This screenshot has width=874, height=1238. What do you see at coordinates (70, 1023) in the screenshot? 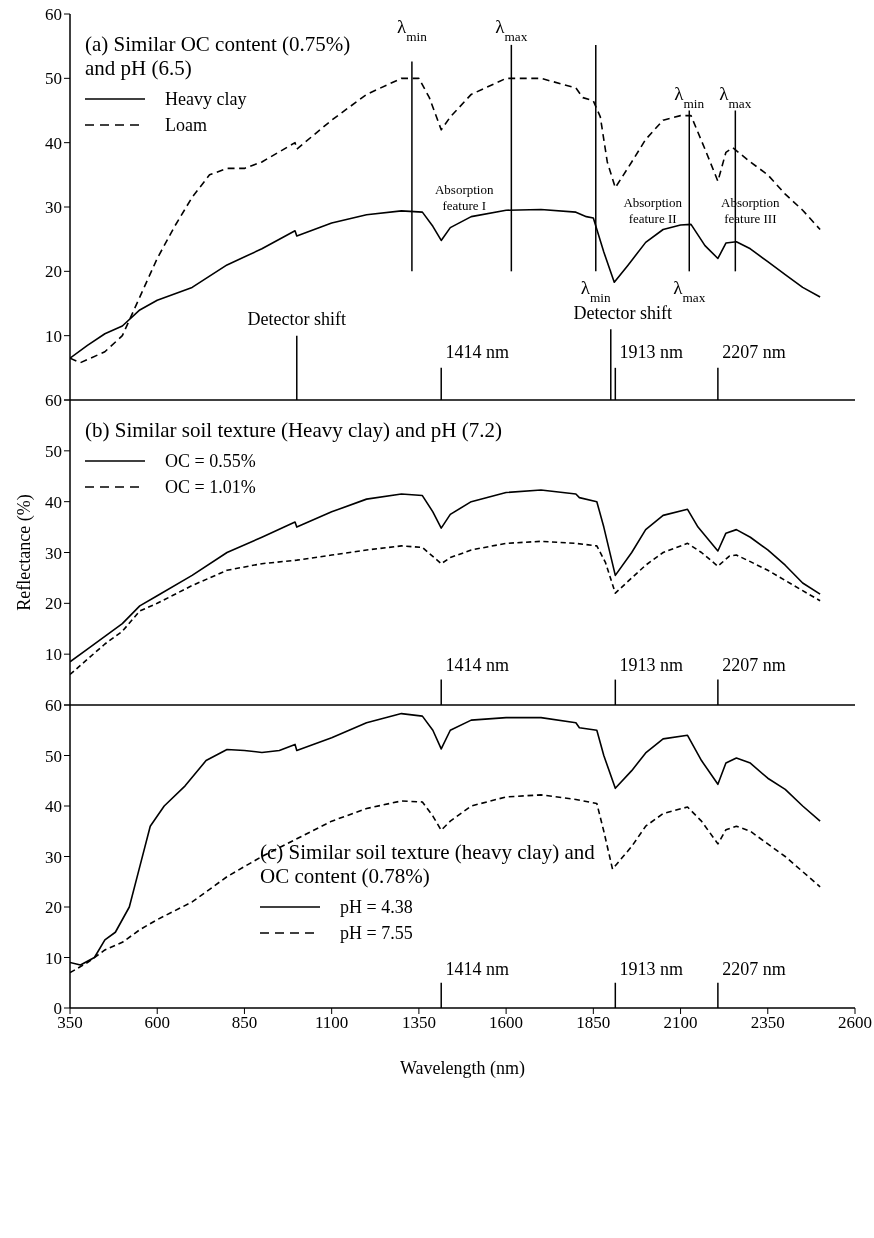
I see `x-tick-label: 350` at bounding box center [70, 1023].